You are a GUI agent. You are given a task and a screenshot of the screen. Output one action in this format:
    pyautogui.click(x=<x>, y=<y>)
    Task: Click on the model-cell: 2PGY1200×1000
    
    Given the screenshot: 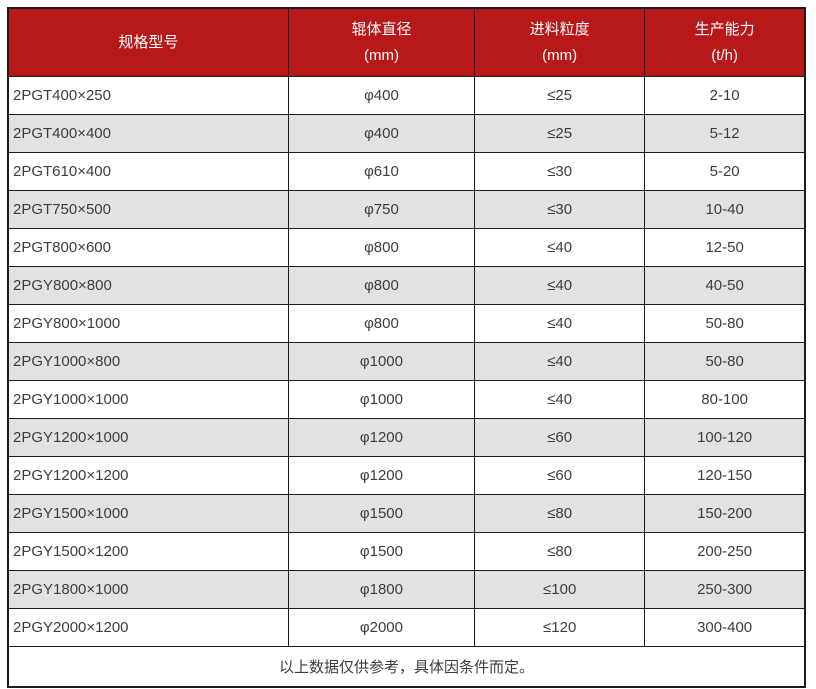 What is the action you would take?
    pyautogui.click(x=148, y=437)
    